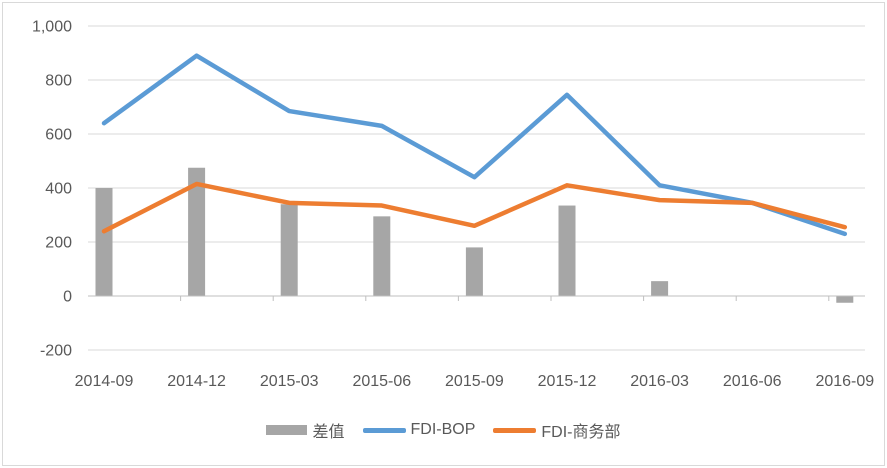 The image size is (887, 468). What do you see at coordinates (52, 27) in the screenshot?
I see `y-axis-label: 1,000` at bounding box center [52, 27].